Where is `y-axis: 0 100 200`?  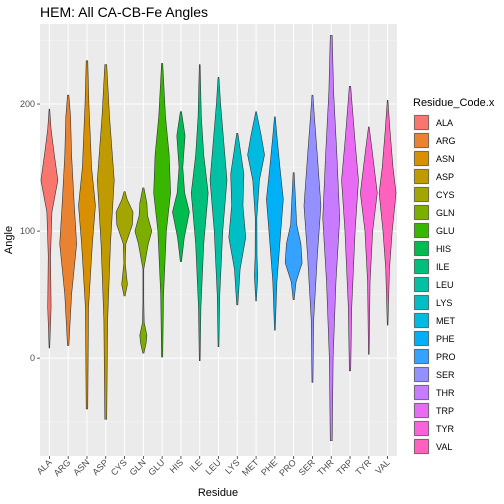 y-axis: 0 100 200 is located at coordinates (30, 231).